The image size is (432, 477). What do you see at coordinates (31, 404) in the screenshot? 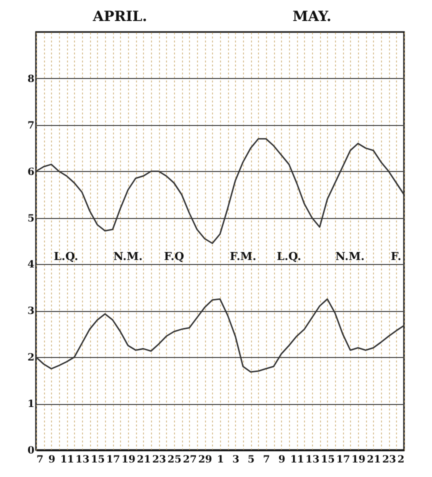
I see `y-tick-label: 1` at bounding box center [31, 404].